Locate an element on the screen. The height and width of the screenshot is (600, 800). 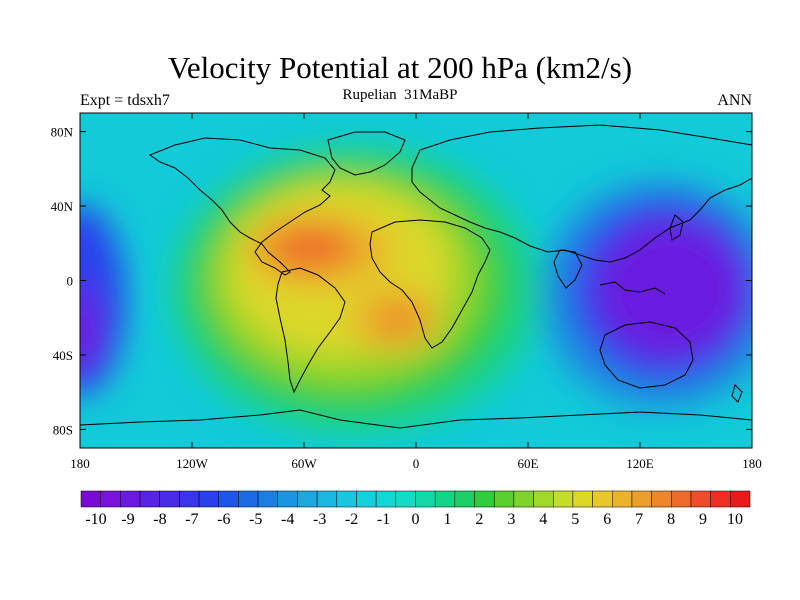
greenland-outline is located at coordinates (366, 153).